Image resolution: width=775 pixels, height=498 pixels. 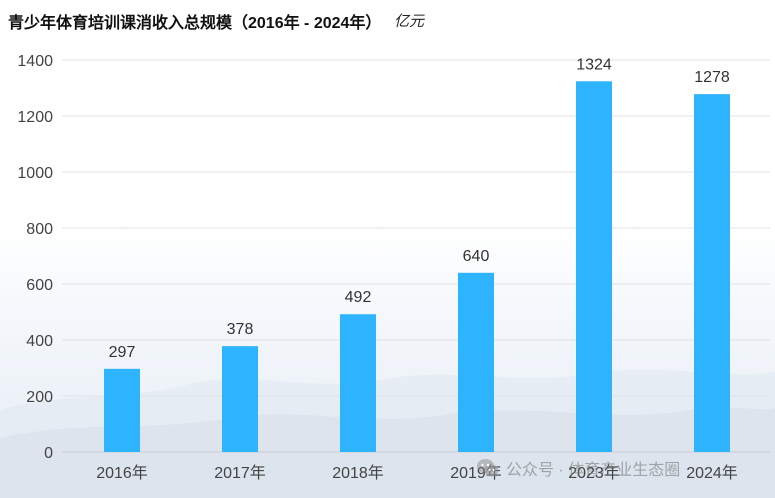 I want to click on y-tick-label: 200, so click(x=39, y=397).